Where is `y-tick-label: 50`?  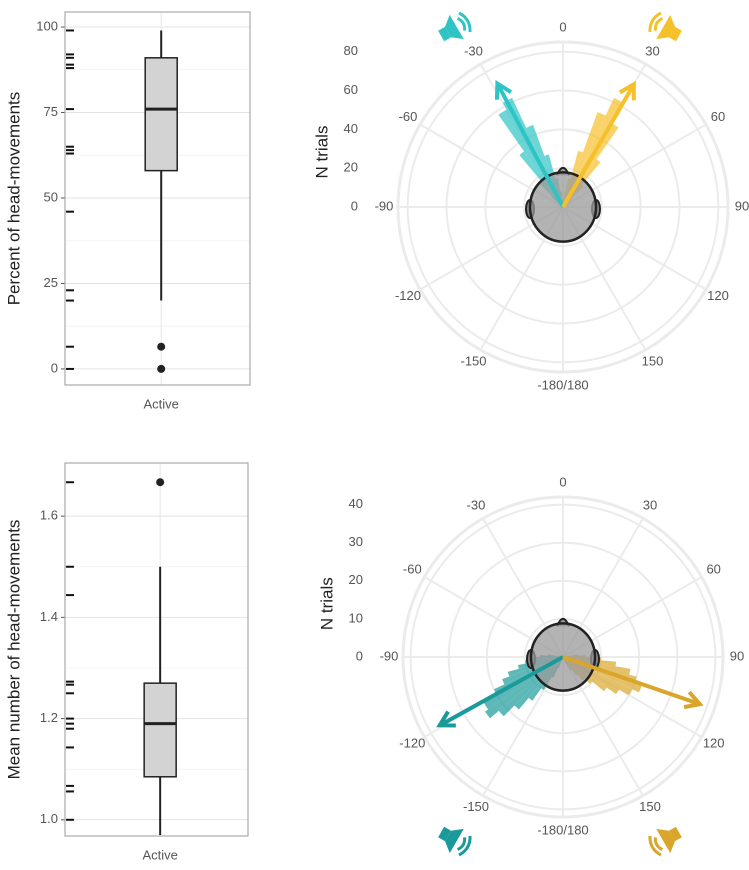 y-tick-label: 50 is located at coordinates (51, 196).